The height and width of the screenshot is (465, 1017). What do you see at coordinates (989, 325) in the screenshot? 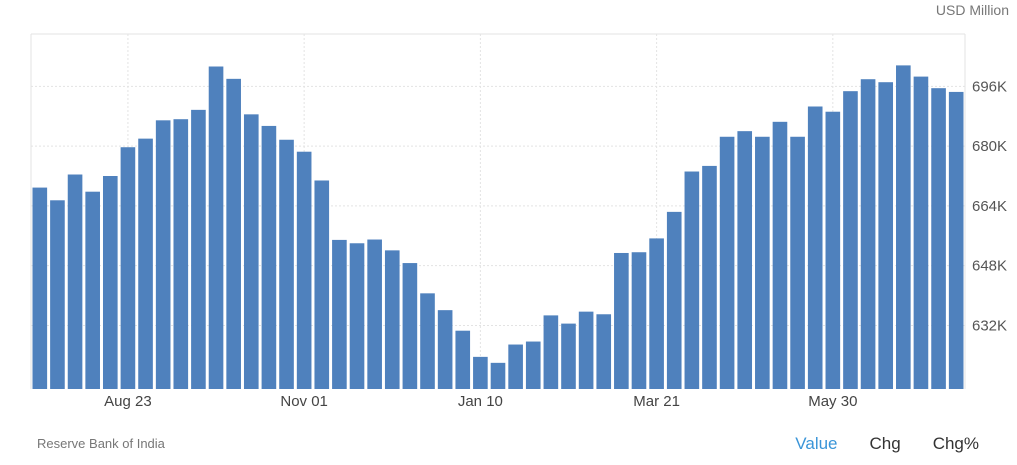
I see `y-tick-label: 632K` at bounding box center [989, 325].